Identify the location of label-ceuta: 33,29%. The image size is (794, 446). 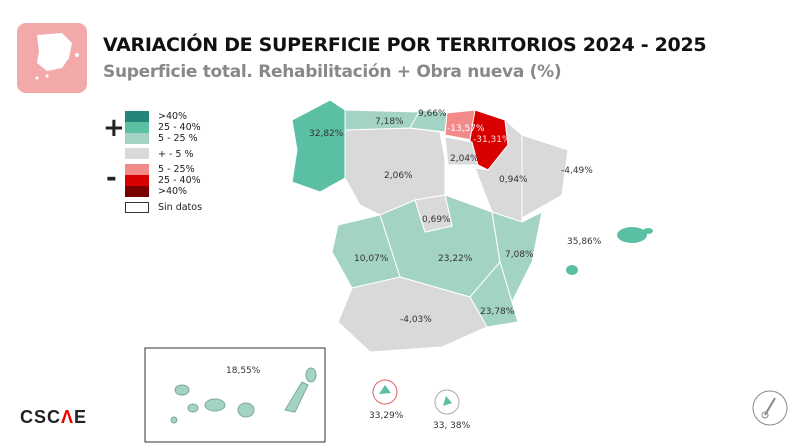
(386, 416).